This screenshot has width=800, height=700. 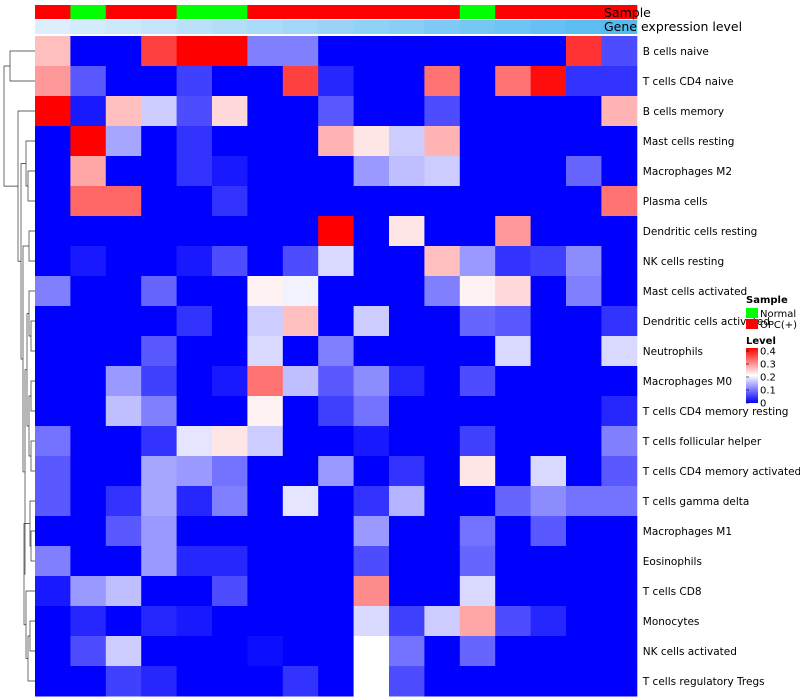 I want to click on row-label: Macrophages M2, so click(x=687, y=172).